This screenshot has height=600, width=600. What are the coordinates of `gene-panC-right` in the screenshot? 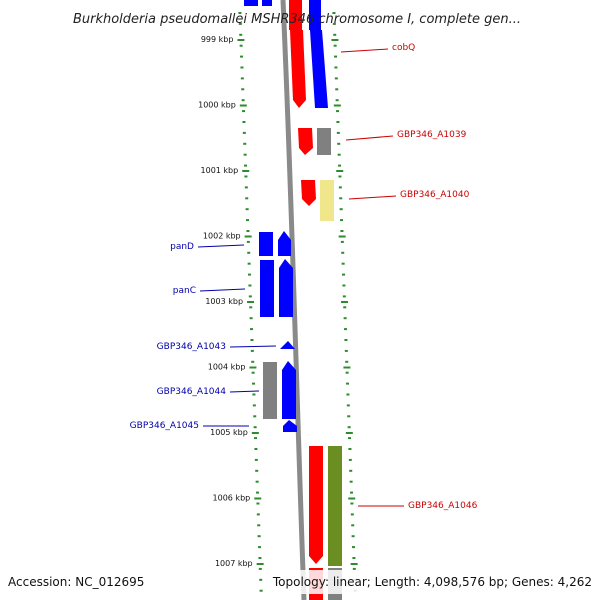 It's located at (286, 288).